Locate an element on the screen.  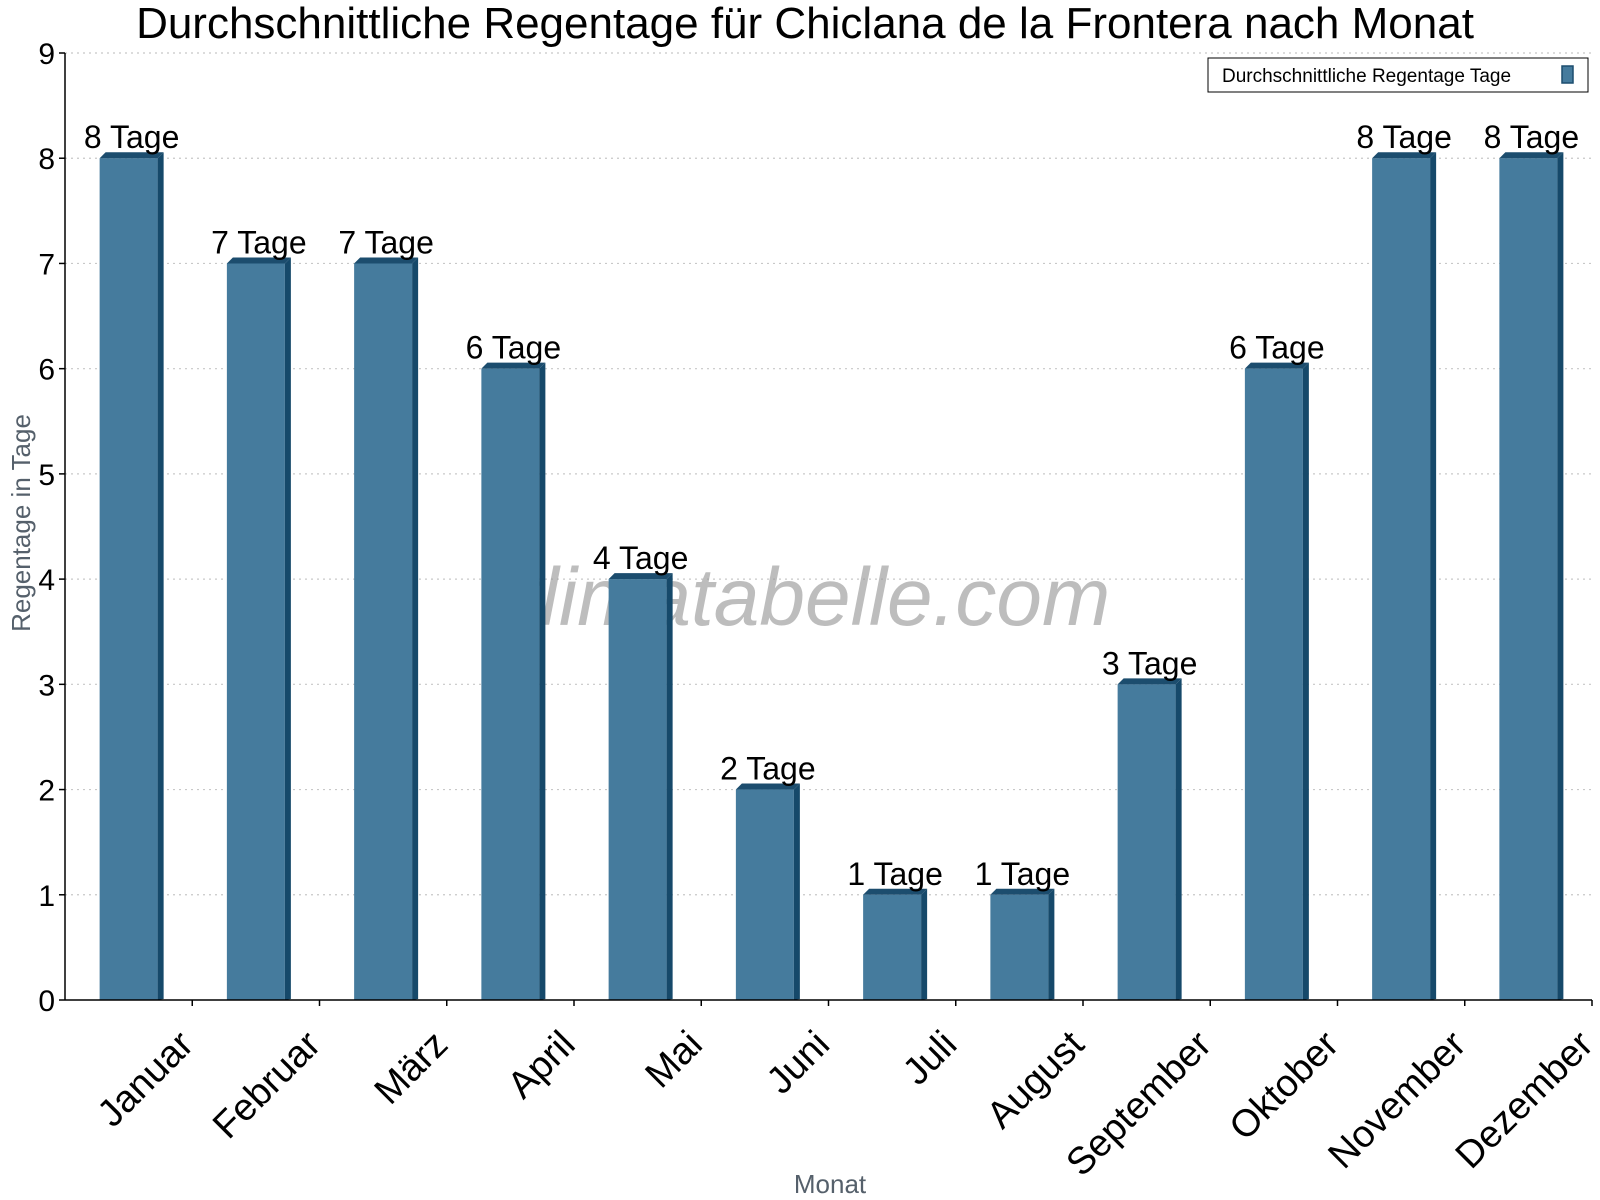
x-tick-label: März is located at coordinates (411, 1067).